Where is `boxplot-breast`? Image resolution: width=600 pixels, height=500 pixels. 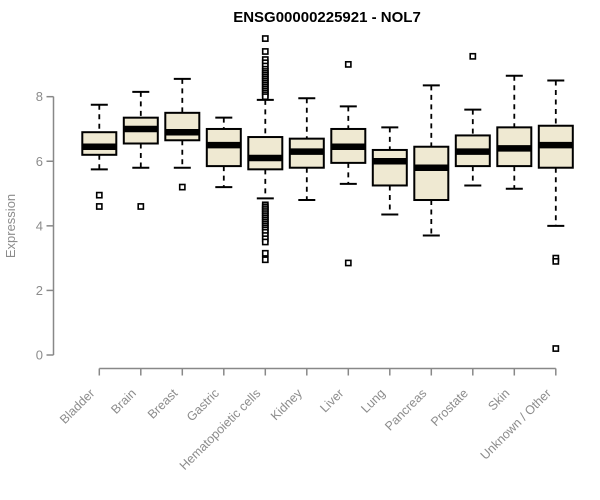 boxplot-breast is located at coordinates (182, 134).